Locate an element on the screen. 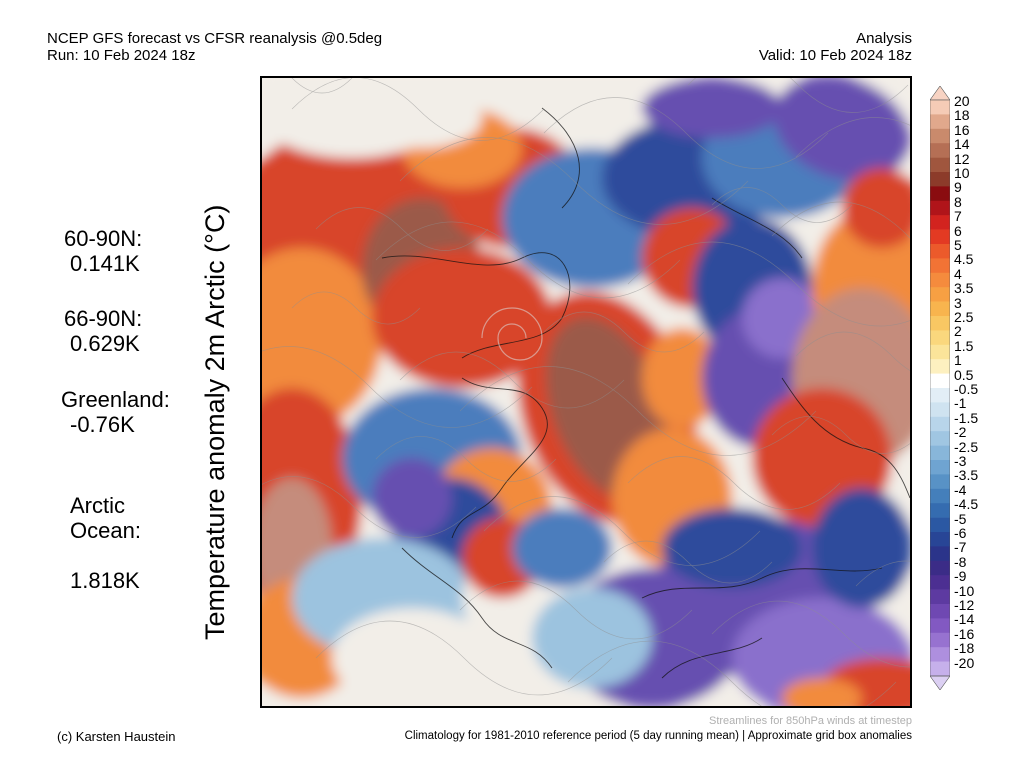  colorbar-tick-label: 5 is located at coordinates (958, 245).